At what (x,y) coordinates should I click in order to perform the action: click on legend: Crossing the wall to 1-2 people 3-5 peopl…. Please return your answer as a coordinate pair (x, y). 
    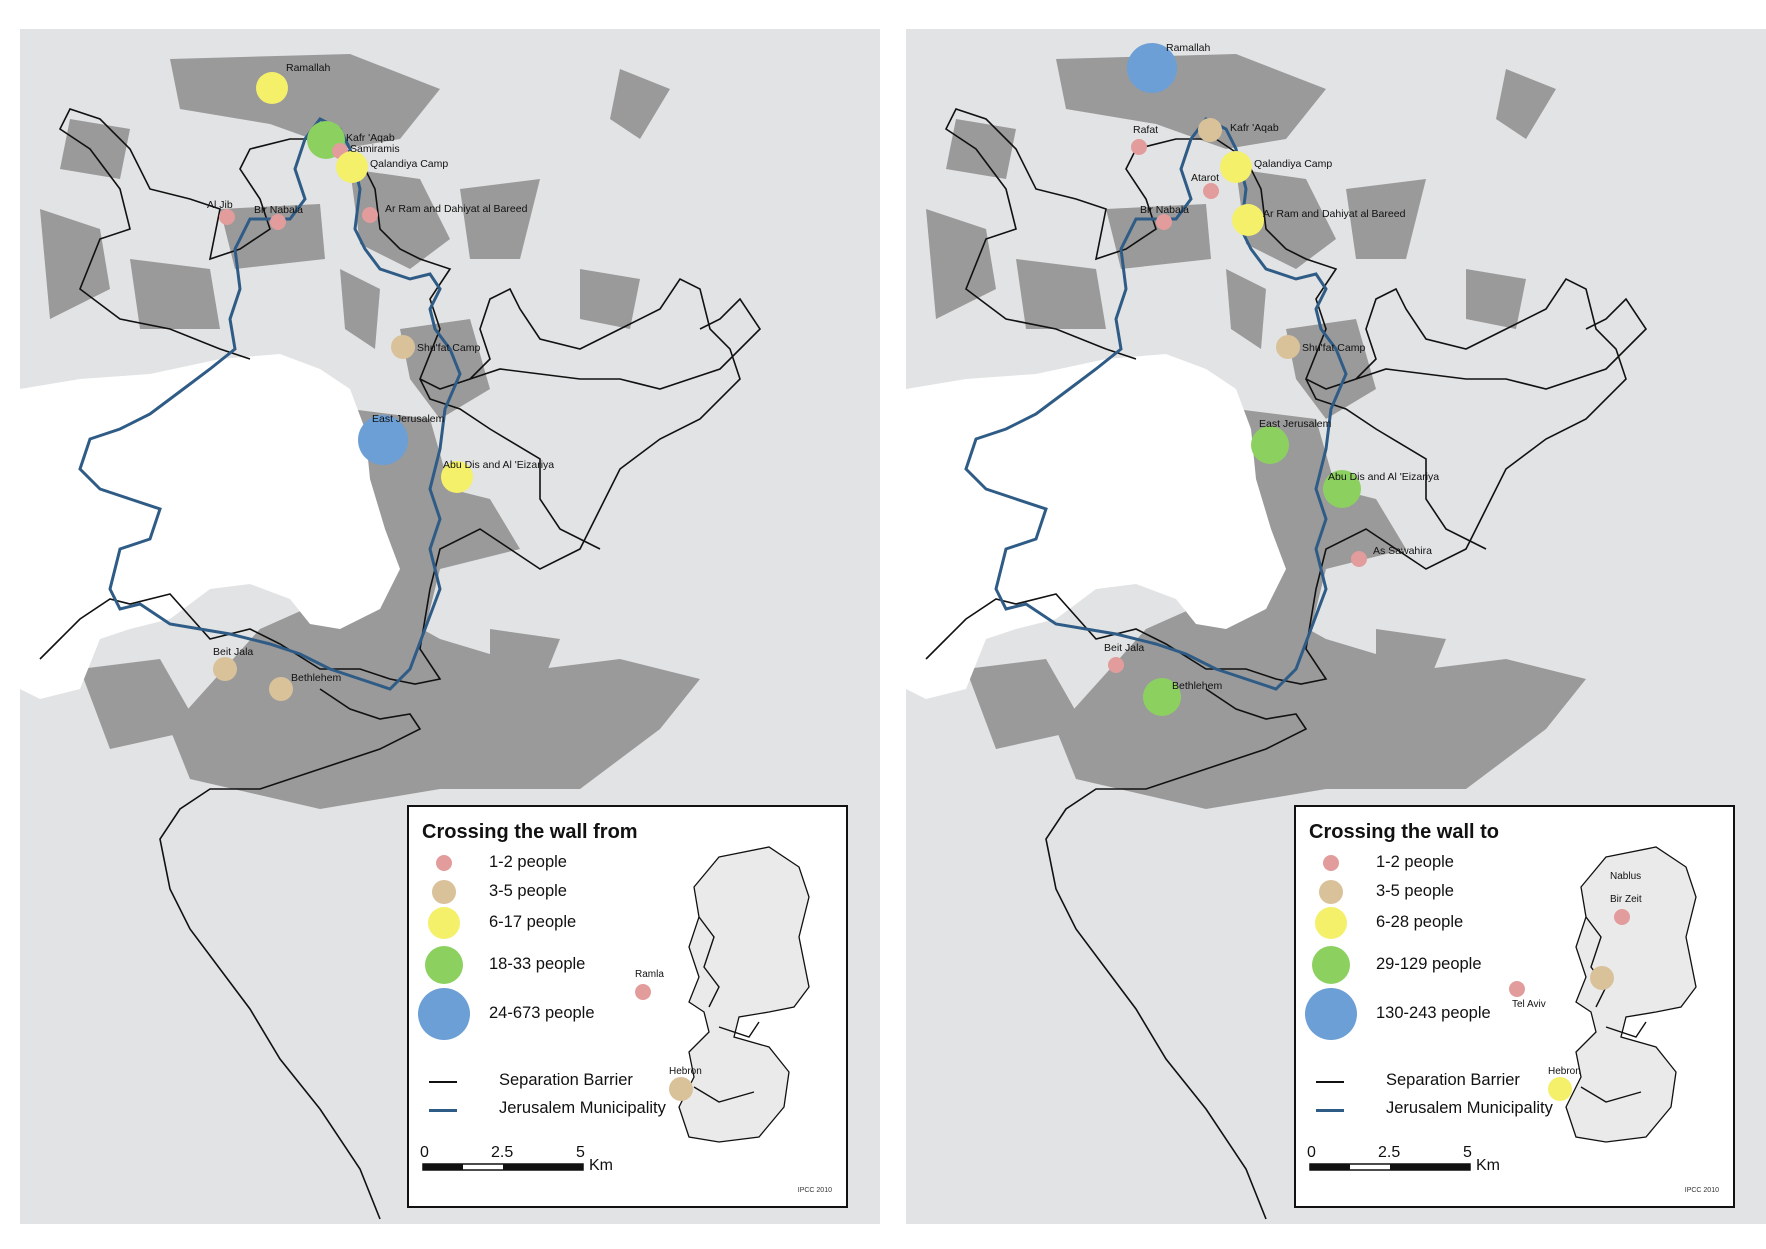
    Looking at the image, I should click on (1514, 1006).